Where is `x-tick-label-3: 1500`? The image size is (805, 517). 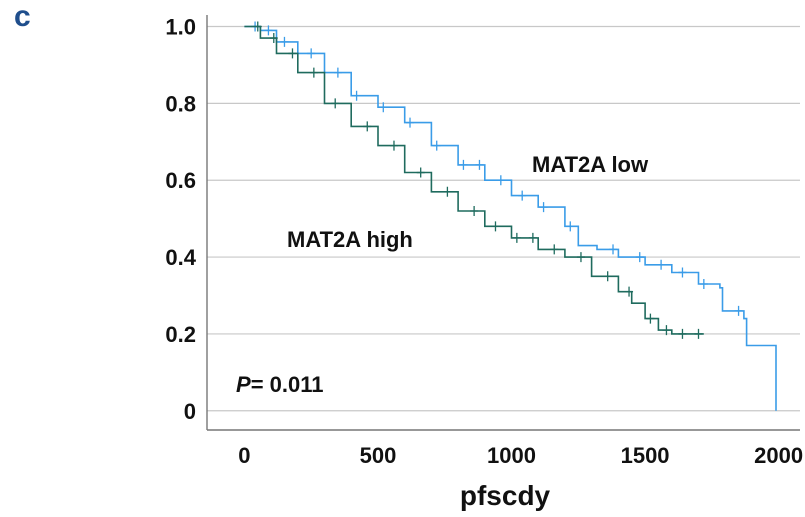
x-tick-label-3: 1500 is located at coordinates (645, 455).